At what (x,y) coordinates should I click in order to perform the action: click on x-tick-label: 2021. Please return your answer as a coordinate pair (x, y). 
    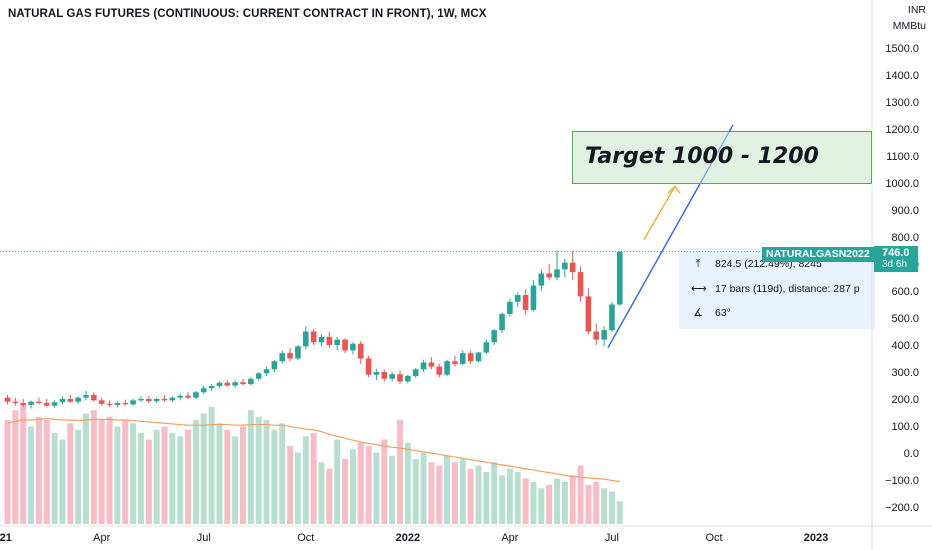
    Looking at the image, I should click on (6, 538).